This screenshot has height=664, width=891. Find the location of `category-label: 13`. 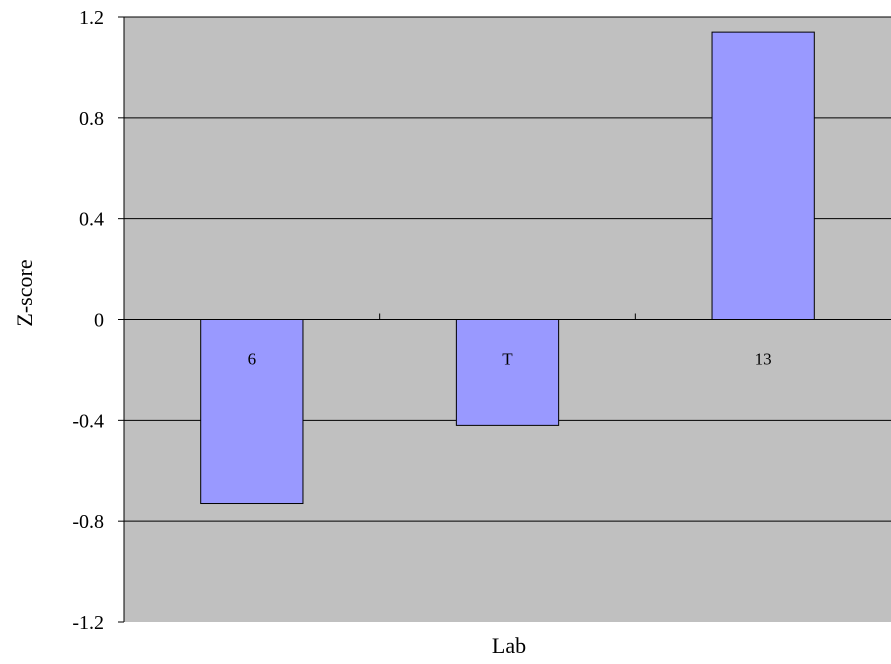

category-label: 13 is located at coordinates (763, 359).